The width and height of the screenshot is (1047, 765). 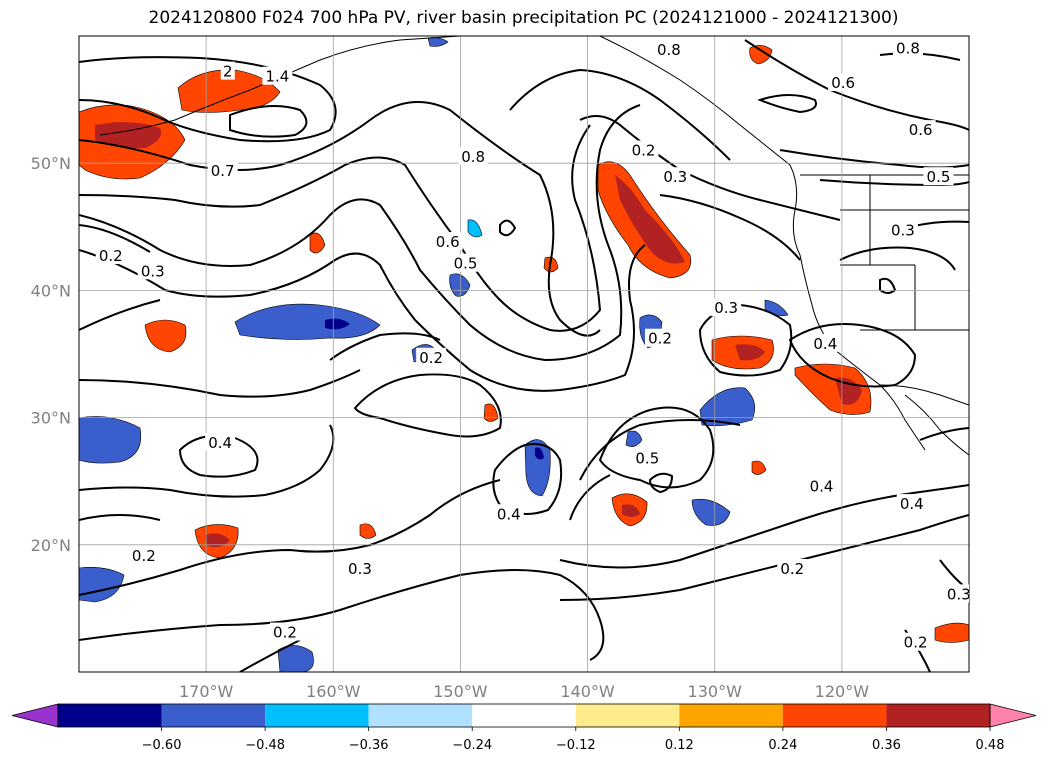 I want to click on colorbar-tick-label: −0.24, so click(x=472, y=745).